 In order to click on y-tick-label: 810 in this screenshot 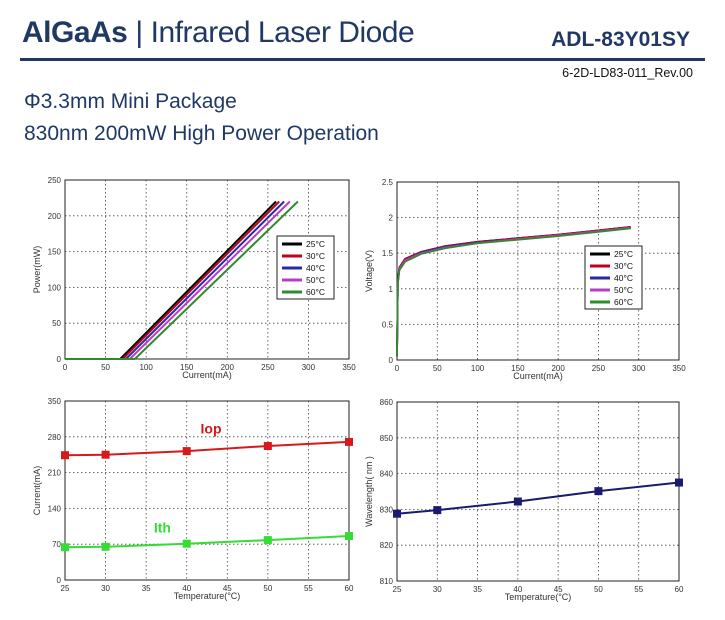, I will do `click(387, 581)`.